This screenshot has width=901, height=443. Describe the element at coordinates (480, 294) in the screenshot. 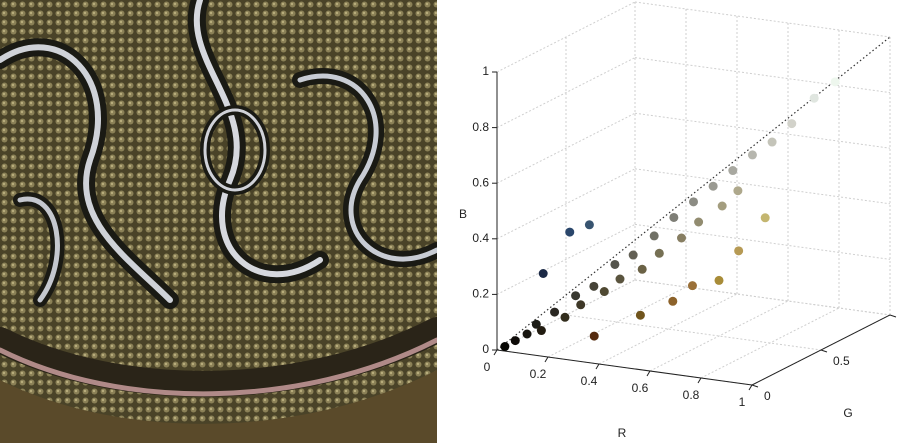

I see `z-tick-label: 0.2` at that location.